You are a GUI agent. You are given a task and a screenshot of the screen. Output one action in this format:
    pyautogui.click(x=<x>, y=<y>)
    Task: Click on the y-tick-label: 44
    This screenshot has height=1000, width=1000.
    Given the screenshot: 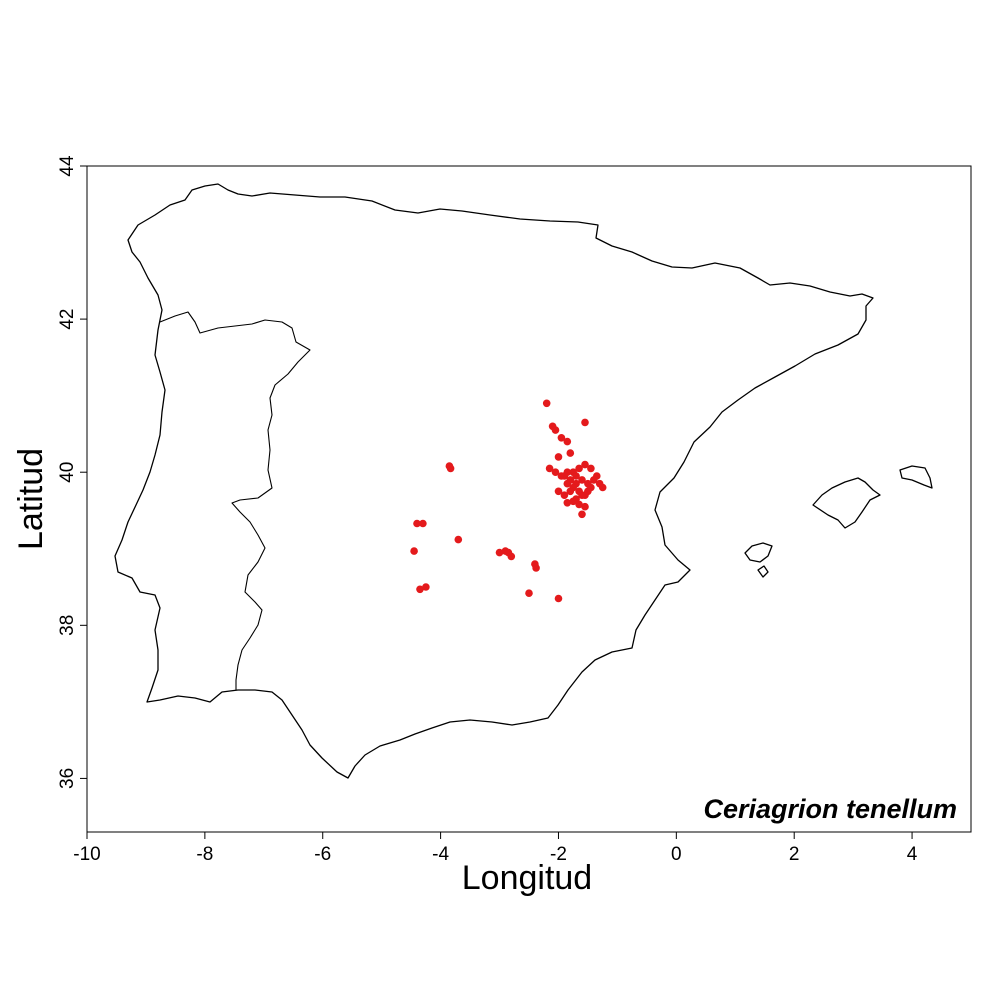 What is the action you would take?
    pyautogui.click(x=67, y=166)
    